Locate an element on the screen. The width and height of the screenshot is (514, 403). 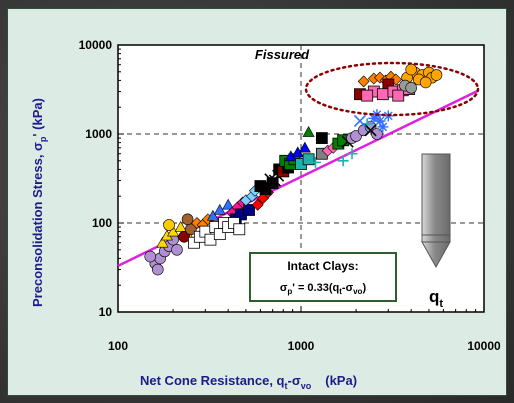
y-tick-label: 100 is located at coordinates (102, 223).